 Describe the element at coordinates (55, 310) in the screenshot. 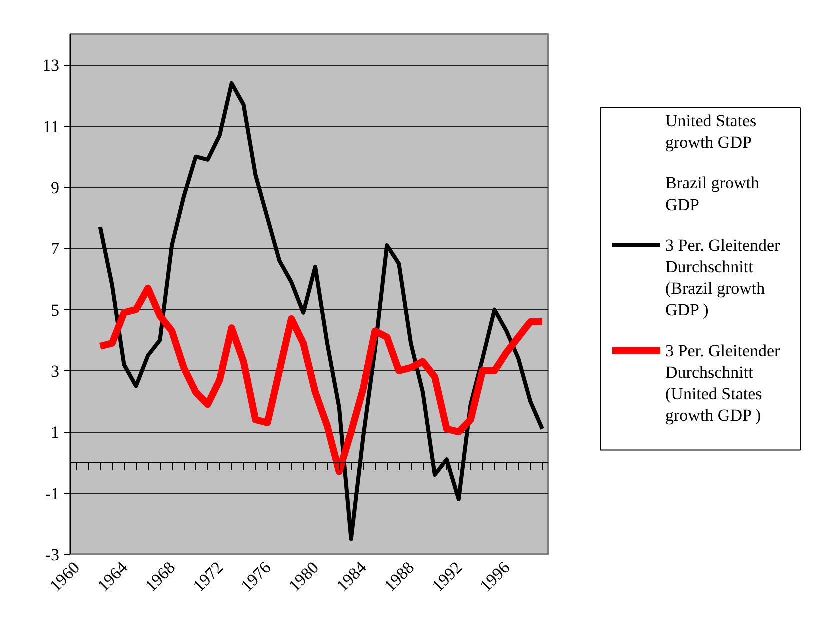

I see `y-tick-label: 5` at that location.